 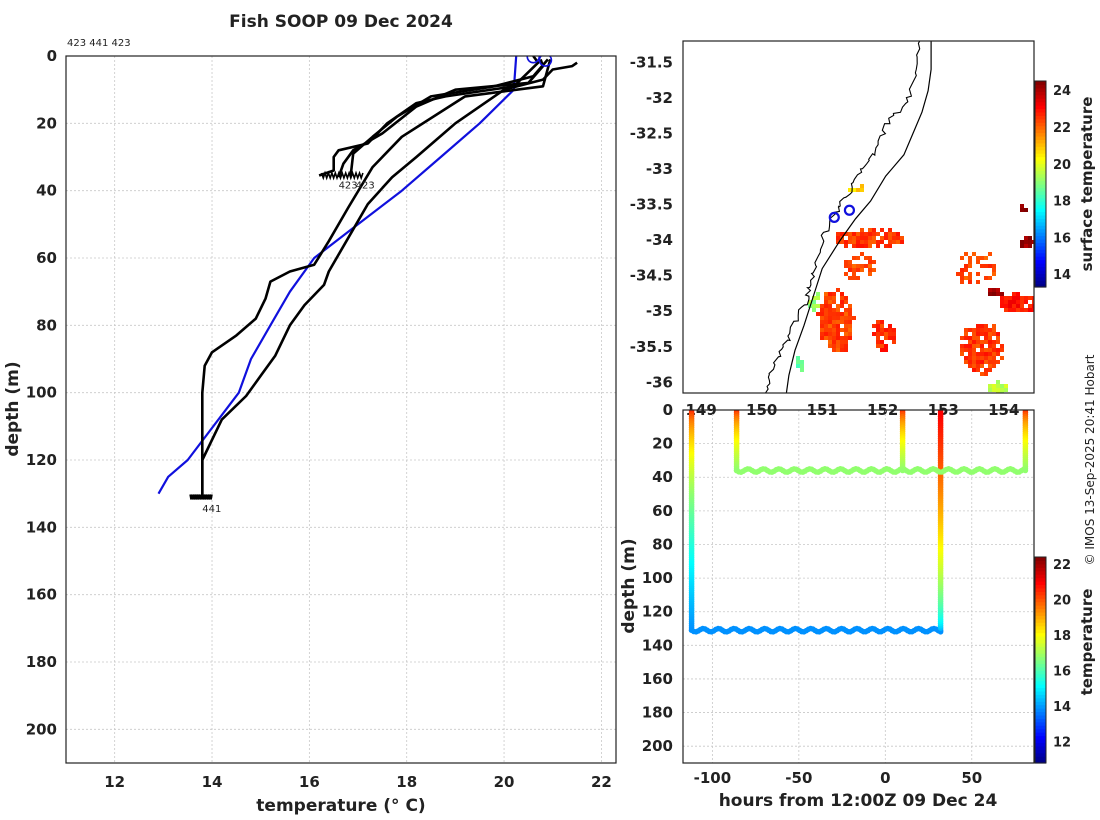 What do you see at coordinates (812, 594) in the screenshot?
I see `td-tick-labels: -100 -50 0 50 0 20 40 60 80 100 120 140 160 180 200` at bounding box center [812, 594].